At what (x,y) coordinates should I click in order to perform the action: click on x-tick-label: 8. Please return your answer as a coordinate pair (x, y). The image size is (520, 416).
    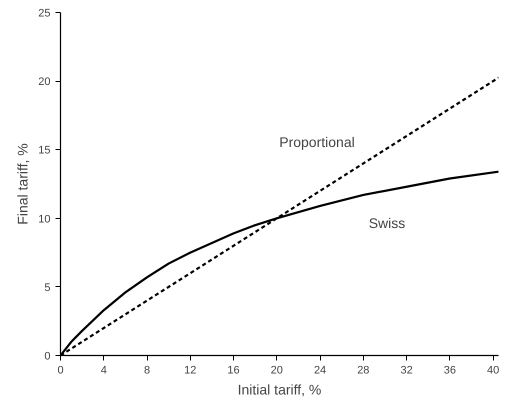
    Looking at the image, I should click on (147, 370).